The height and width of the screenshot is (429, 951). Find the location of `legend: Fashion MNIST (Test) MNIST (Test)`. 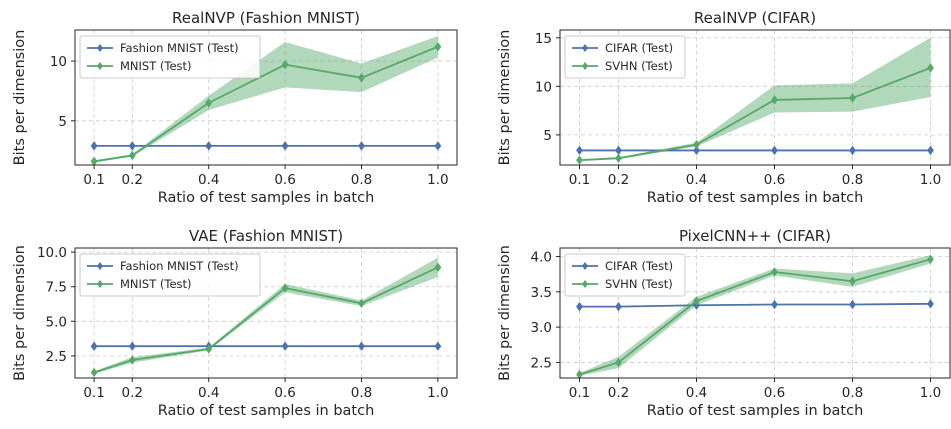

legend: Fashion MNIST (Test) MNIST (Test) is located at coordinates (170, 57).